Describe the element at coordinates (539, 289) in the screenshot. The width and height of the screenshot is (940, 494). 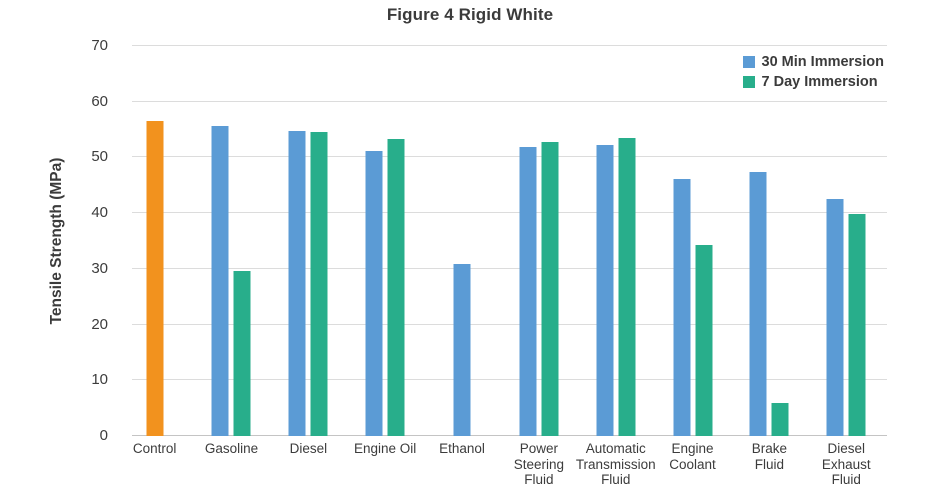
I see `bar-group-power` at that location.